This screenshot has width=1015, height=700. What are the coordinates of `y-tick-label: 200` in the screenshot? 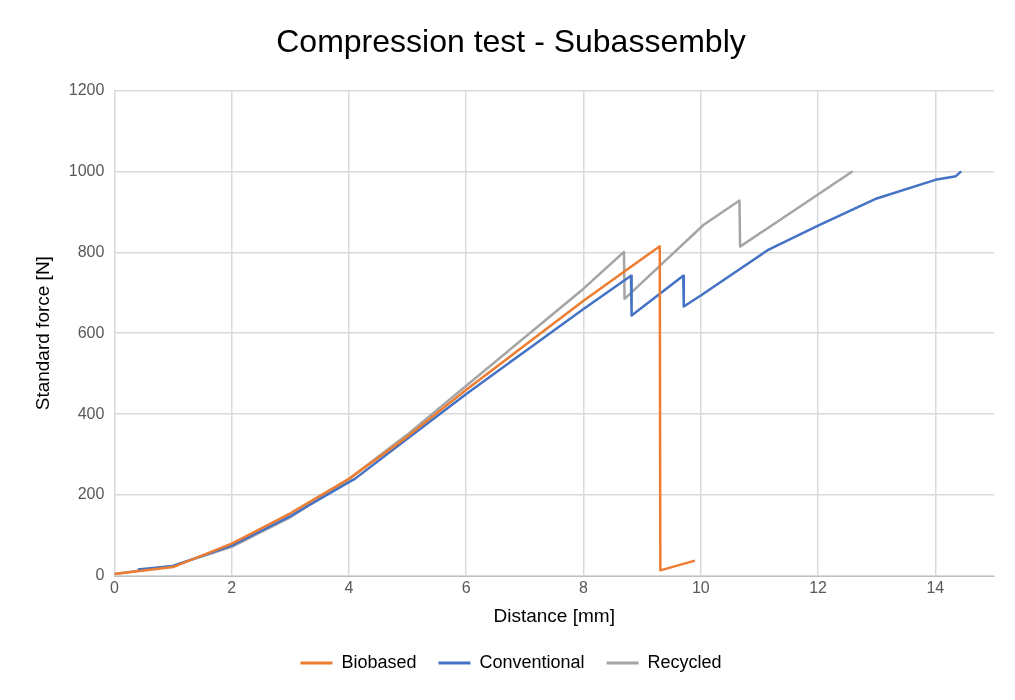 It's located at (91, 494).